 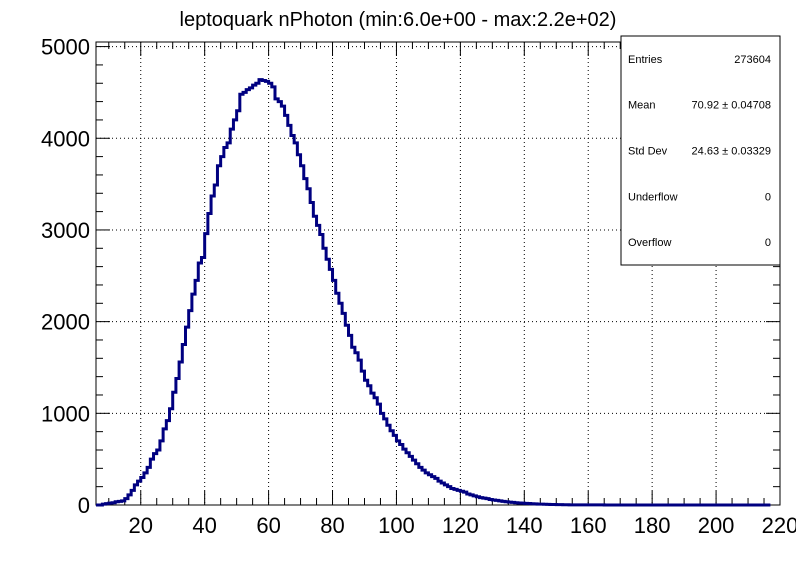 What do you see at coordinates (731, 152) in the screenshot?
I see `stats-value: 24.63 ± 0.03329` at bounding box center [731, 152].